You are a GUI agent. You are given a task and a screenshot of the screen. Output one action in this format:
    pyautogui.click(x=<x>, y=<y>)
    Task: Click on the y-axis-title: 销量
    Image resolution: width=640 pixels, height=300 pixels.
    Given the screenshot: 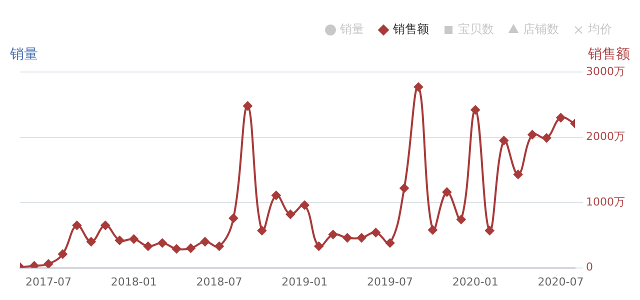 What is the action you would take?
    pyautogui.click(x=23, y=54)
    